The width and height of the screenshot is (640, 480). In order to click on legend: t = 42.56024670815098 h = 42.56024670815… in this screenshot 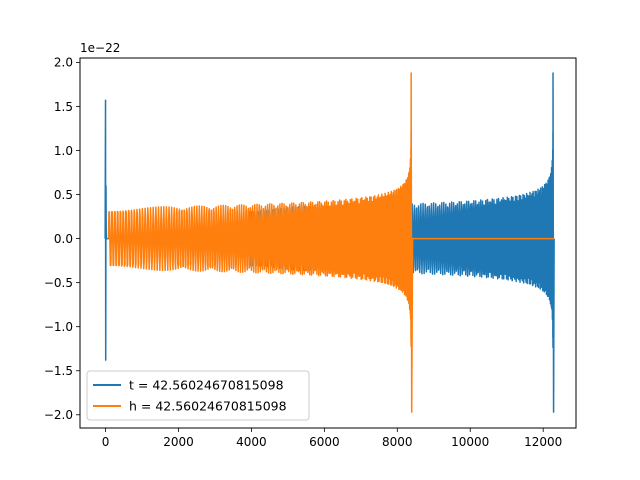, I will do `click(198, 395)`.